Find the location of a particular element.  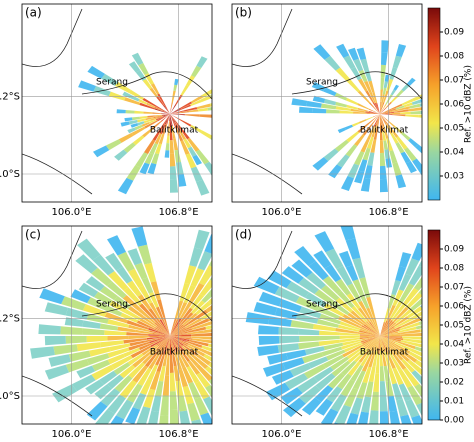

radar-fan is located at coordinates (356, 116).